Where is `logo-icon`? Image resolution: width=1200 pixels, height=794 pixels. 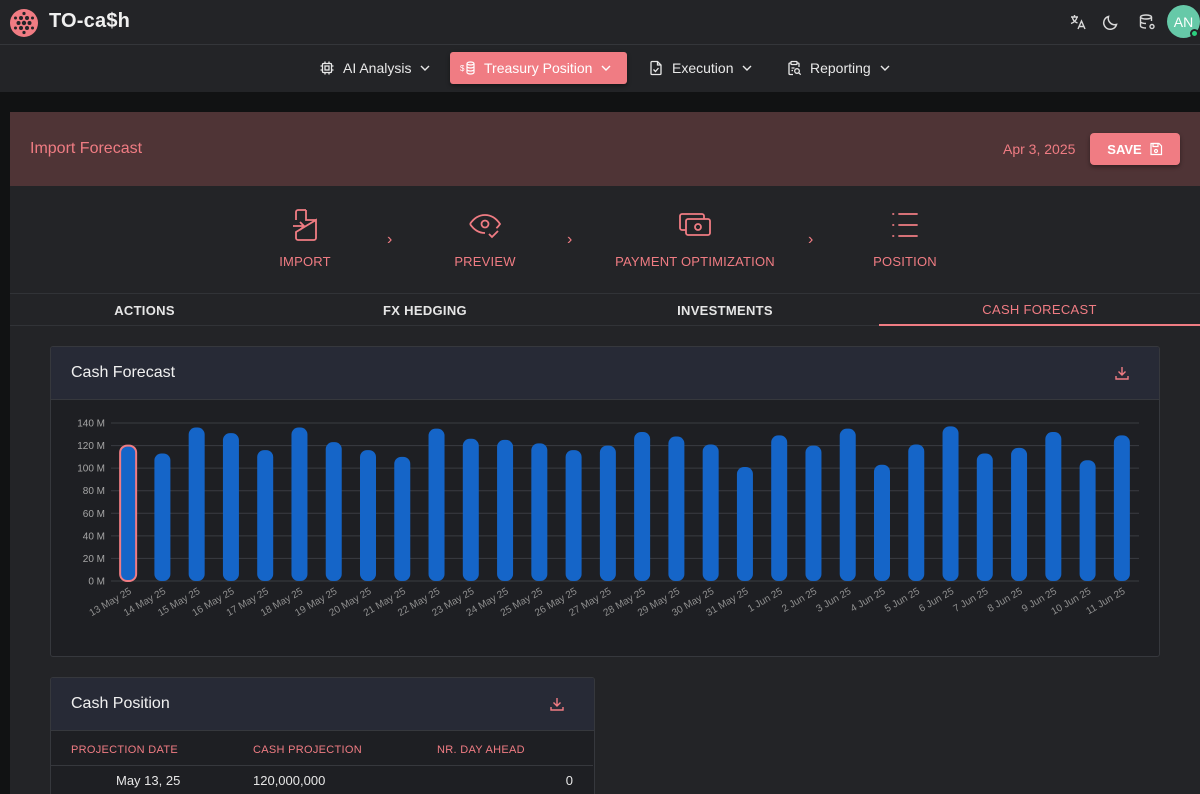
logo-icon is located at coordinates (24, 23).